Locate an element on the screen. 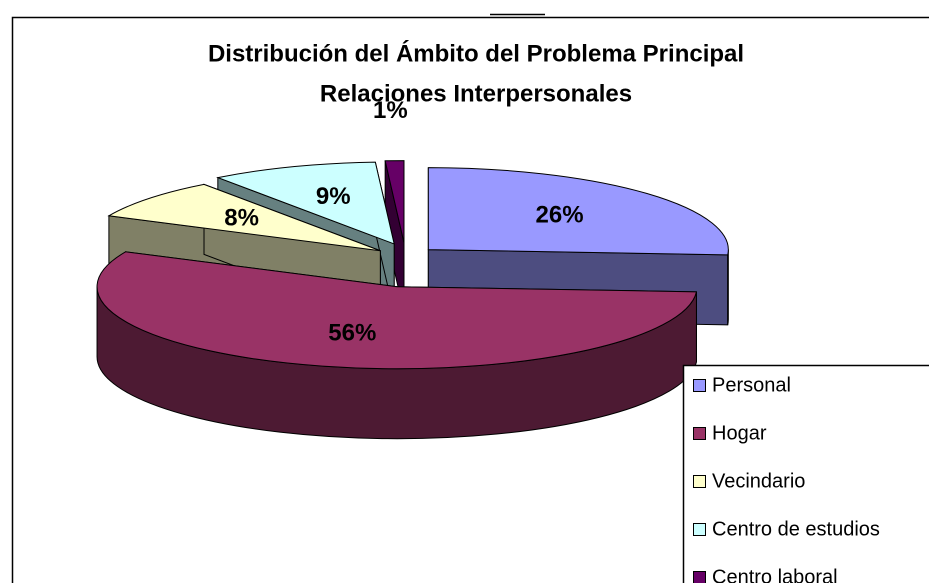 The width and height of the screenshot is (929, 583). slice-wall is located at coordinates (728, 287).